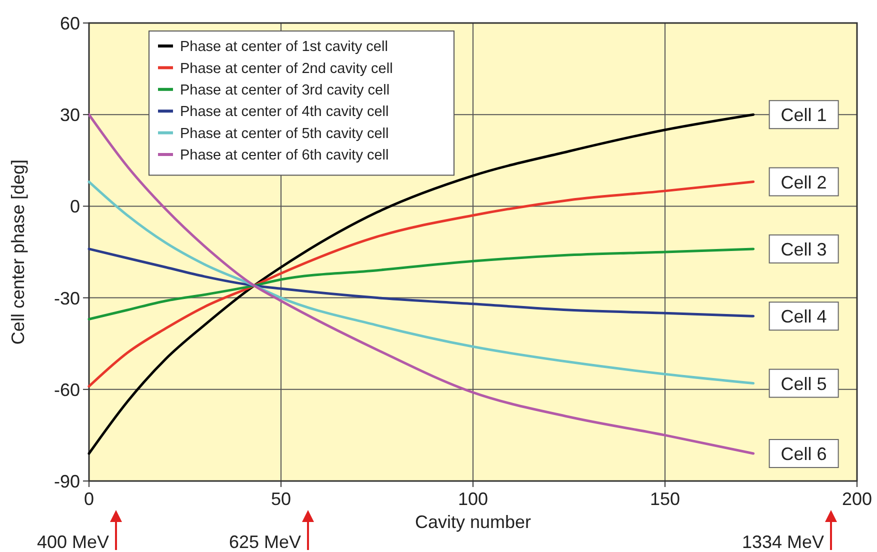 This screenshot has width=877, height=552. What do you see at coordinates (75, 206) in the screenshot?
I see `y-tick-label: 0` at bounding box center [75, 206].